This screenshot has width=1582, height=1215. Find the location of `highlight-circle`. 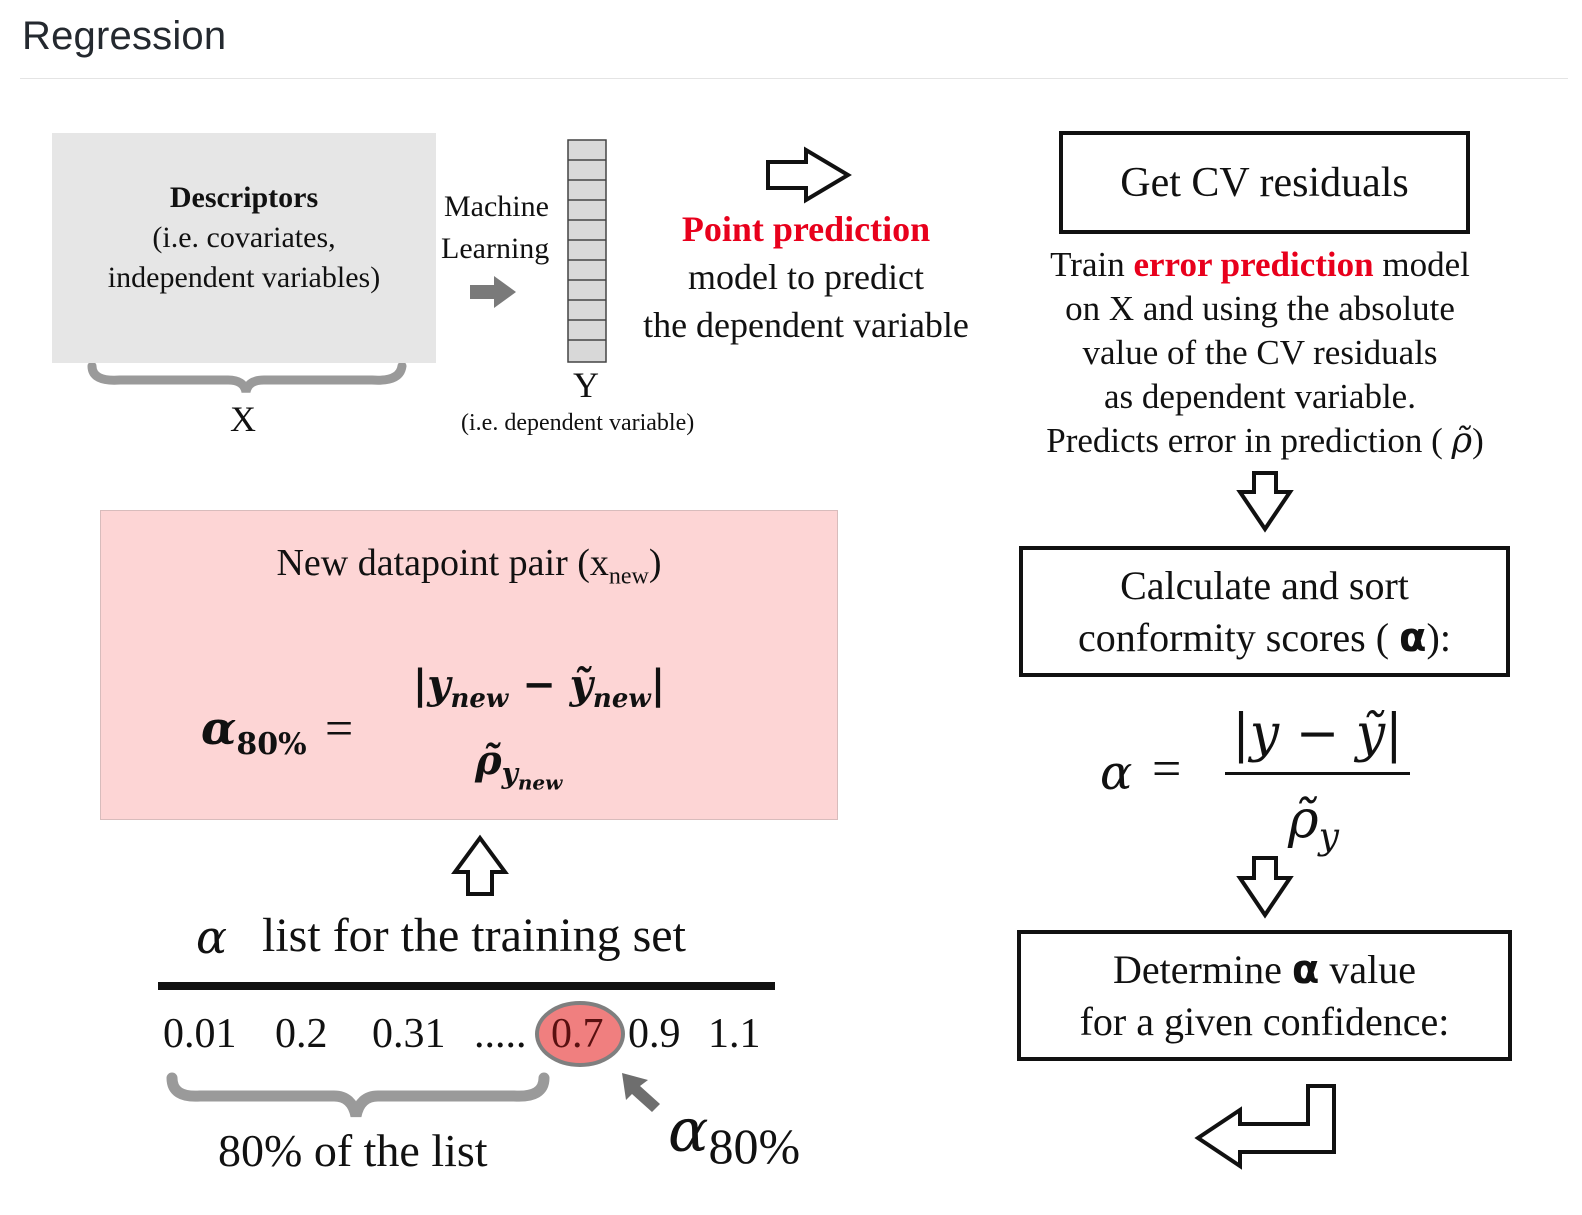

highlight-circle is located at coordinates (580, 1034).